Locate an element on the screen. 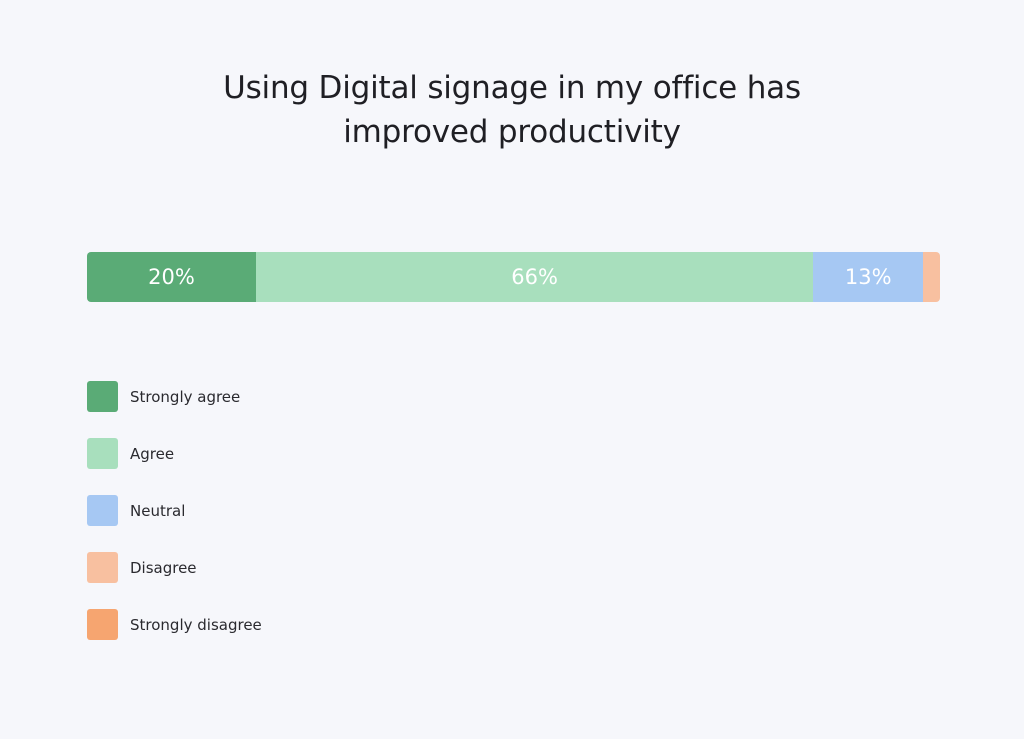  bar-segment-neutral: 13% is located at coordinates (868, 277).